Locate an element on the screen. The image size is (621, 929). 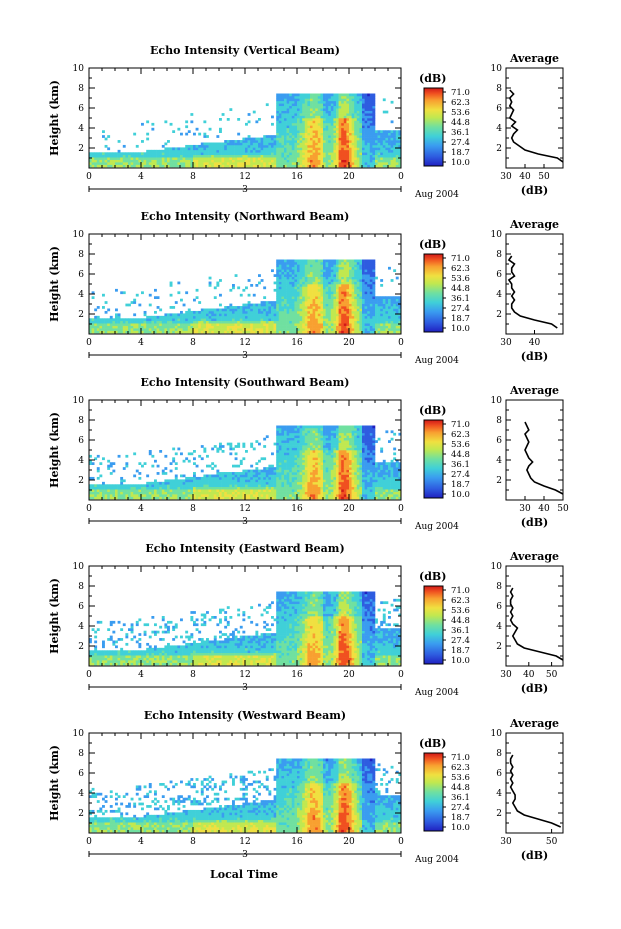
date-label: Aug 2004 is located at coordinates (436, 195).